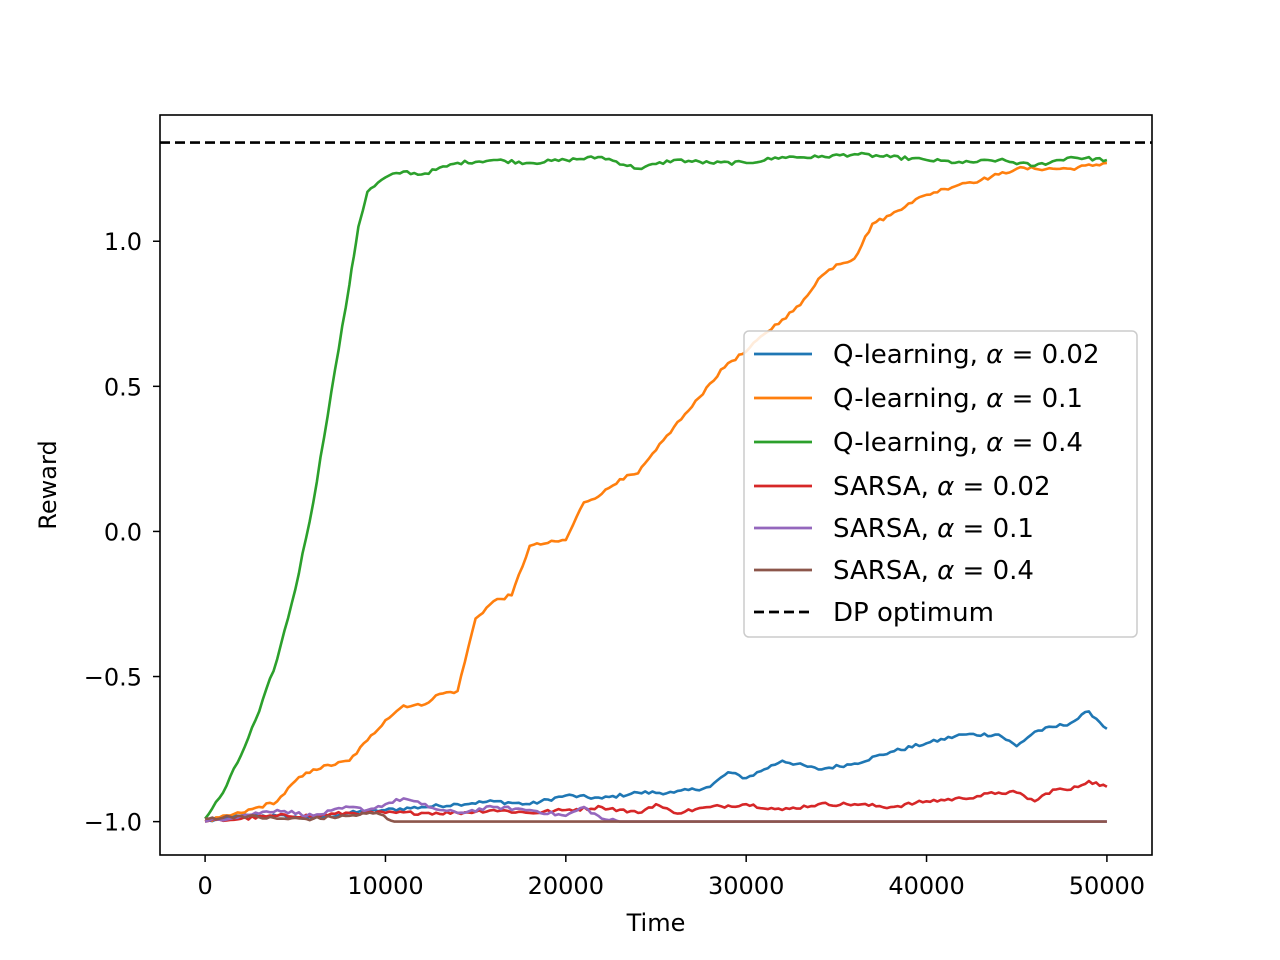  I want to click on y-tick-label: 0.0, so click(123, 532).